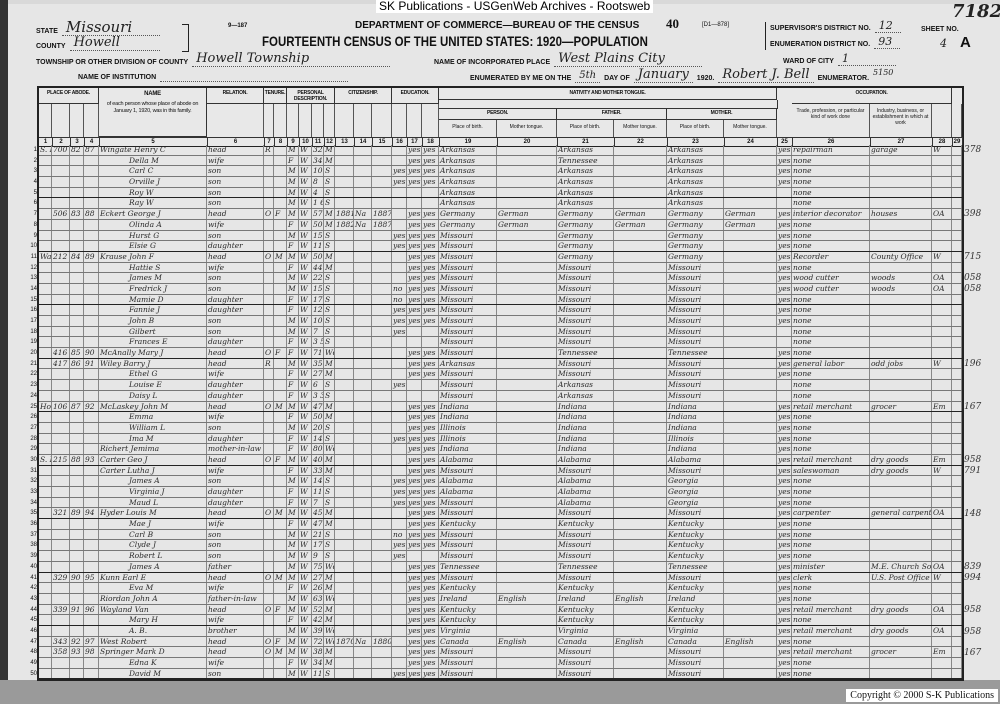  Describe the element at coordinates (831, 278) in the screenshot. I see `cell-occupation: wood cutter` at that location.